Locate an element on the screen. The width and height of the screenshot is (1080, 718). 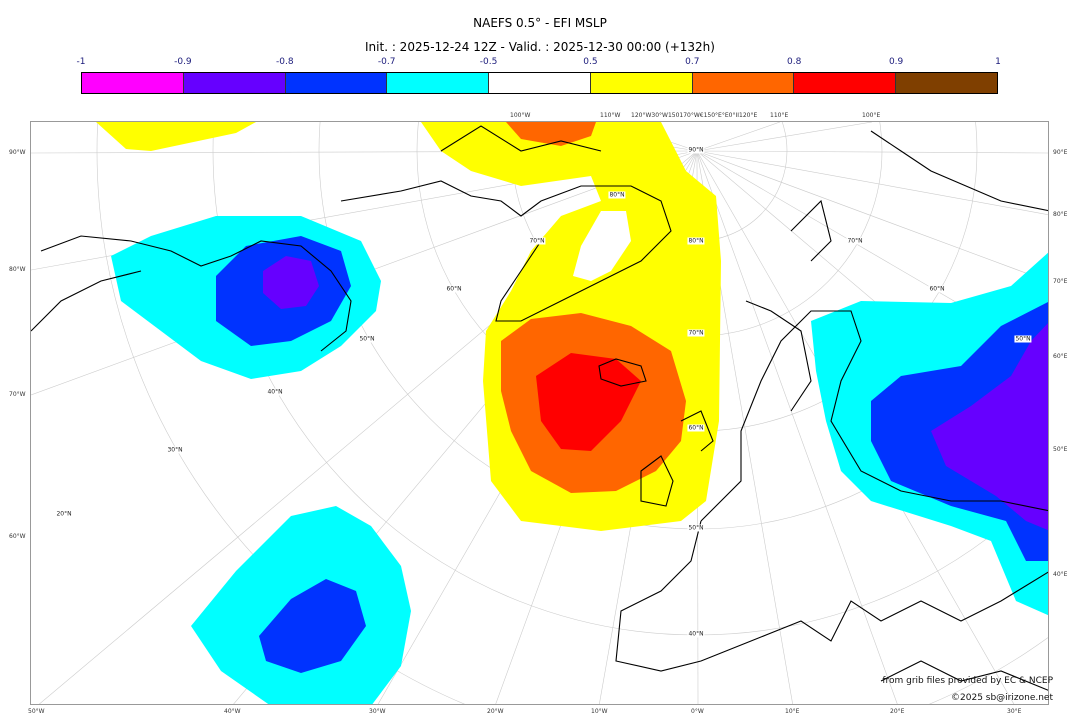
axis-label-bottom: 10°W is located at coordinates (599, 711).